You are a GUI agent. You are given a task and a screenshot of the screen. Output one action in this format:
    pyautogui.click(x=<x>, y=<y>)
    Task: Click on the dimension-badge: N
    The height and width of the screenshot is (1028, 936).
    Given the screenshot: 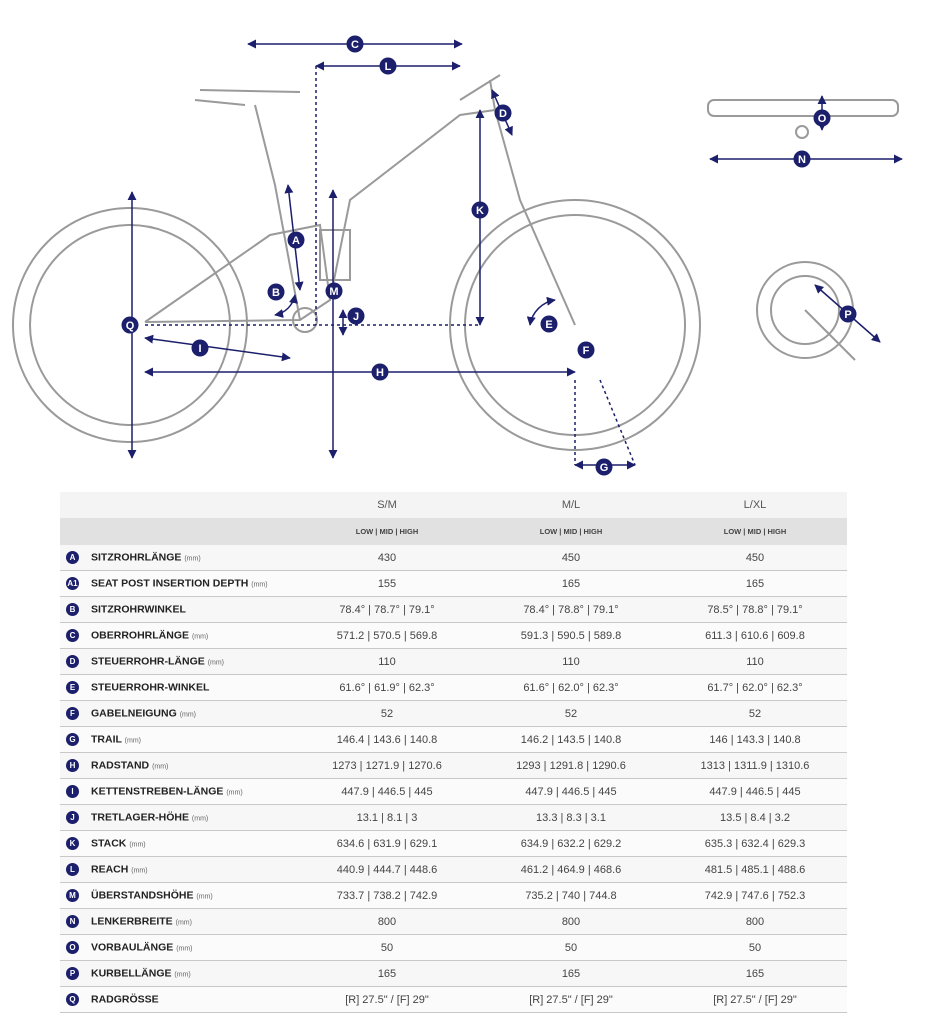 What is the action you would take?
    pyautogui.click(x=72, y=921)
    